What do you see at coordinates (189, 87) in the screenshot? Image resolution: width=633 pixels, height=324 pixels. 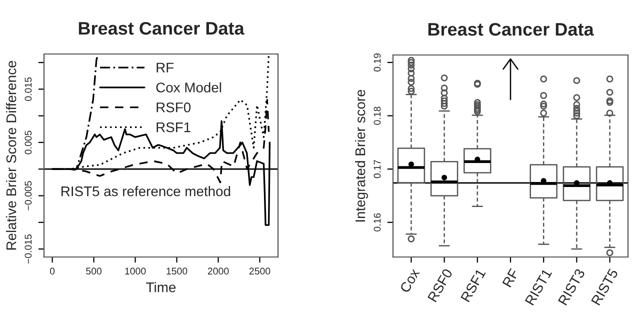 I see `legend-label: Cox Model` at bounding box center [189, 87].